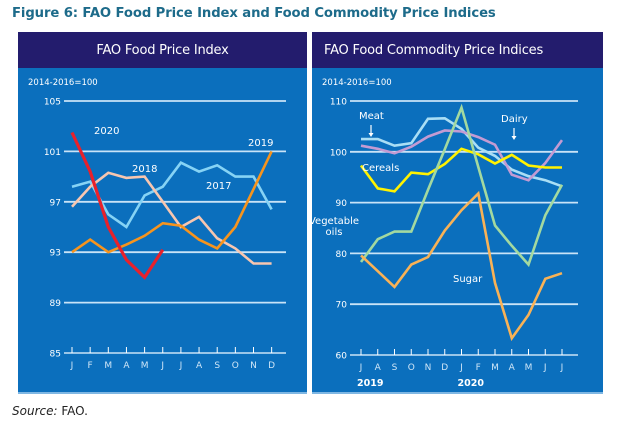  Describe the element at coordinates (460, 170) in the screenshot. I see `series-line-cereals` at that location.